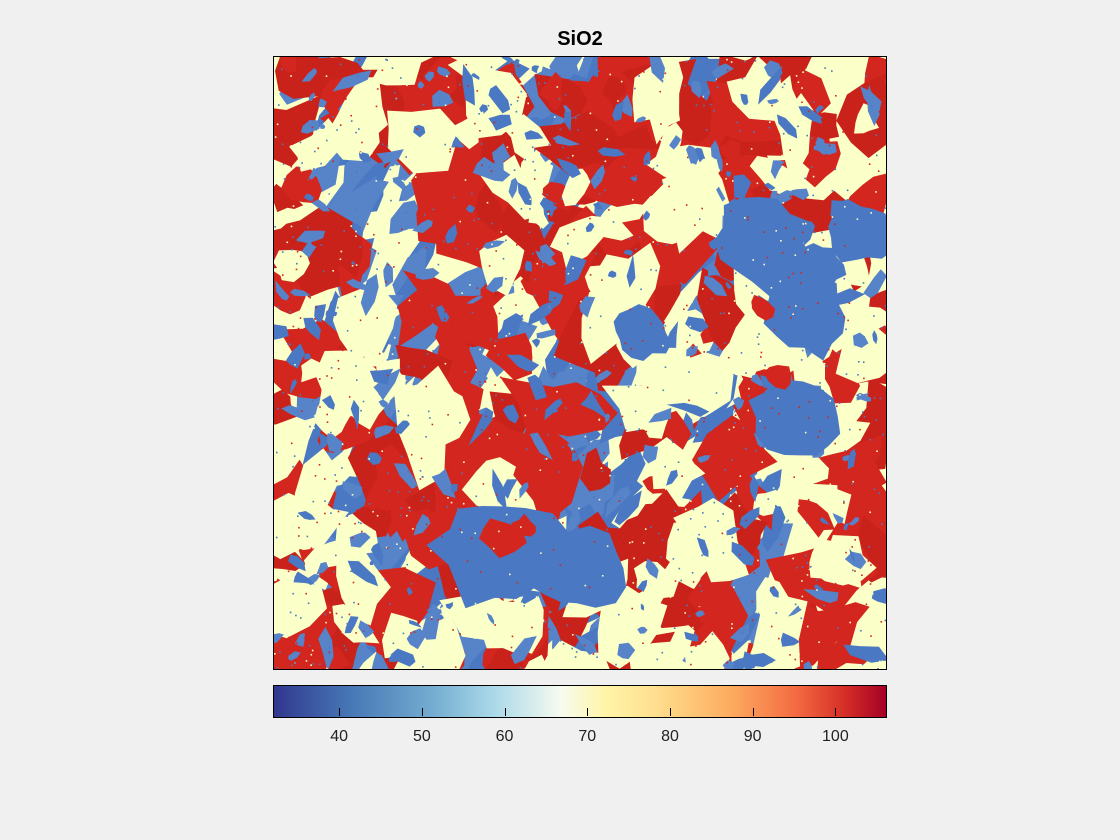 The width and height of the screenshot is (1120, 840). I want to click on colorbar-tick-label: 80, so click(670, 736).